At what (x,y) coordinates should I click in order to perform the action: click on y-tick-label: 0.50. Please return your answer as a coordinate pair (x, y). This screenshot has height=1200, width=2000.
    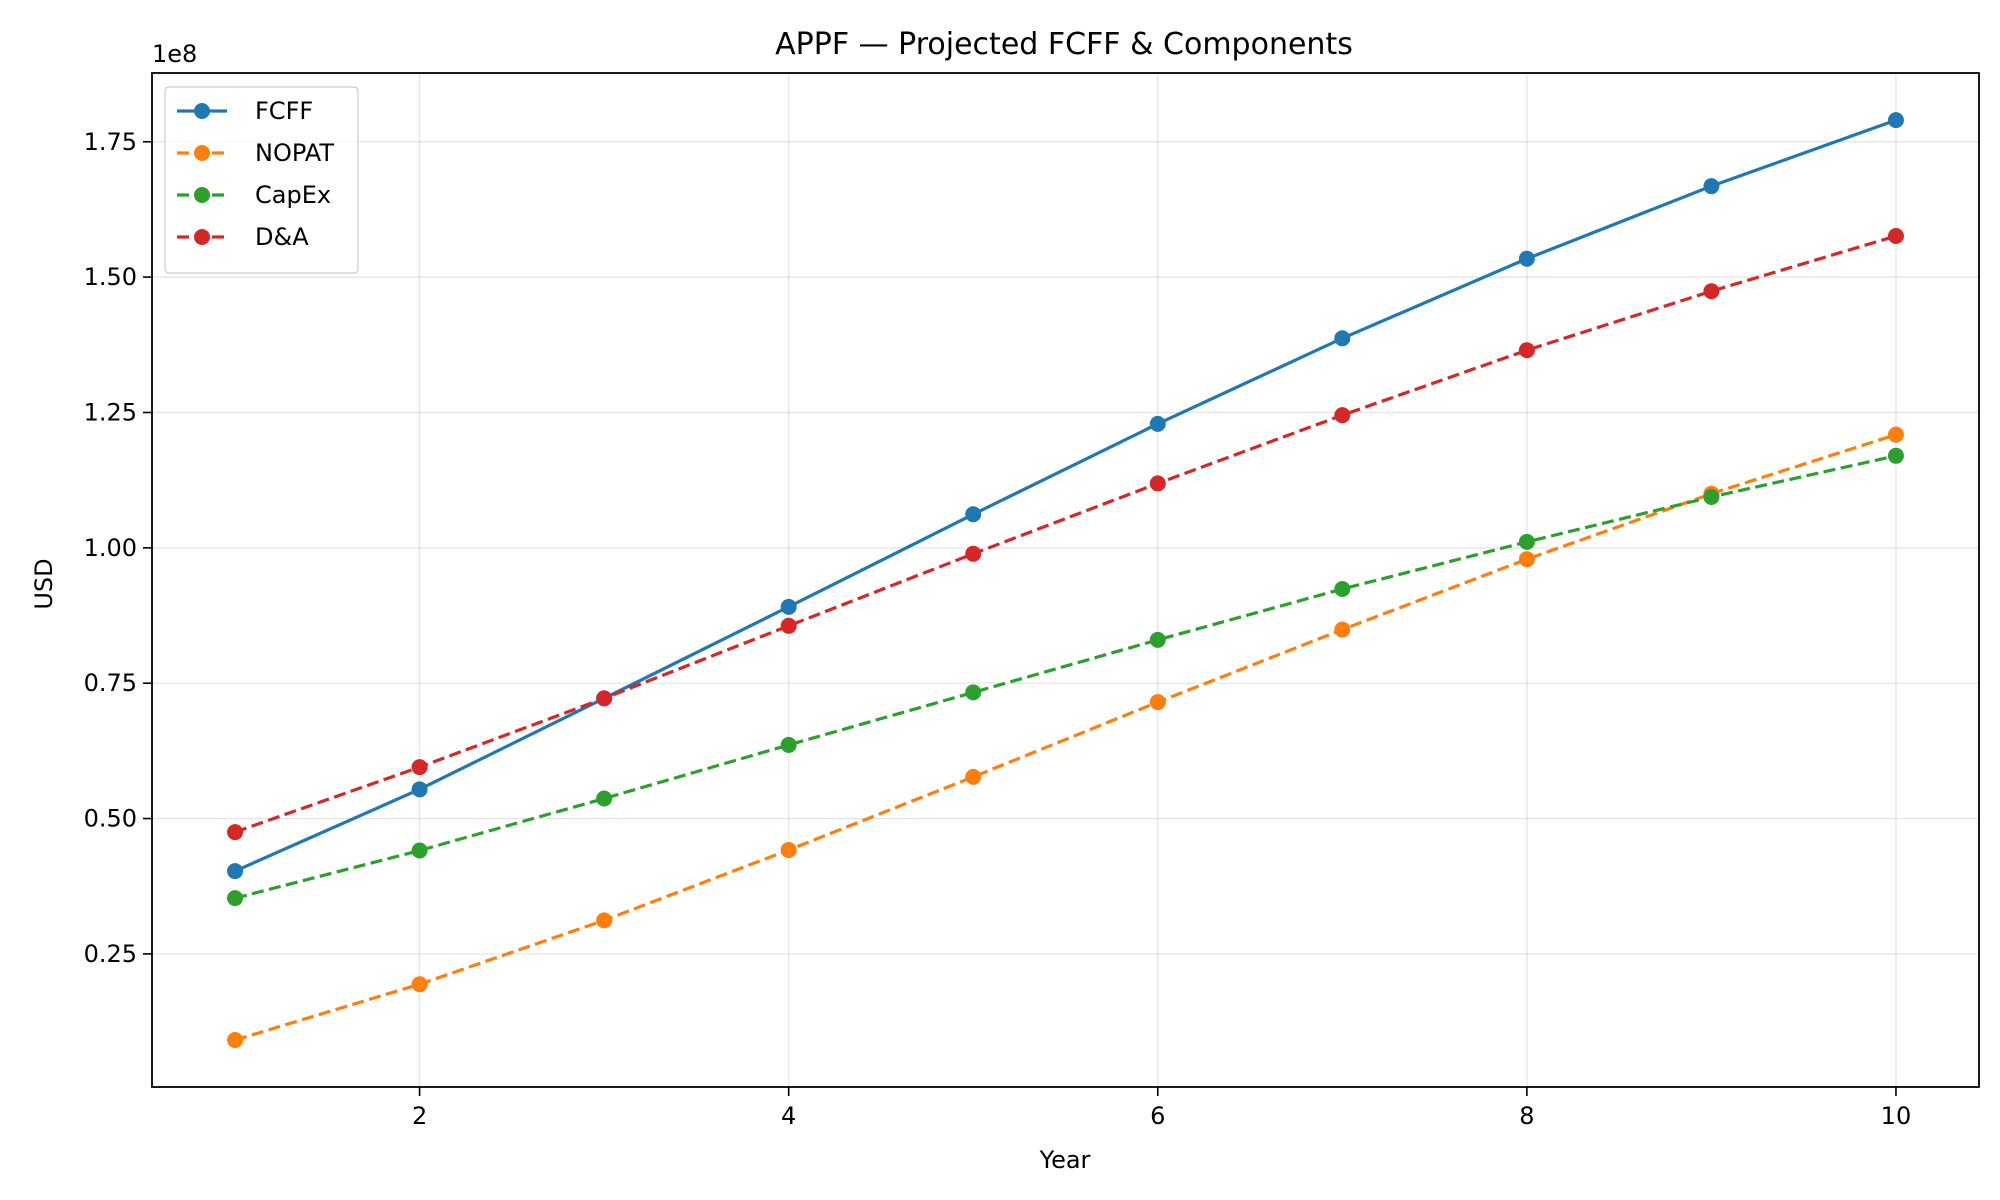
    Looking at the image, I should click on (110, 819).